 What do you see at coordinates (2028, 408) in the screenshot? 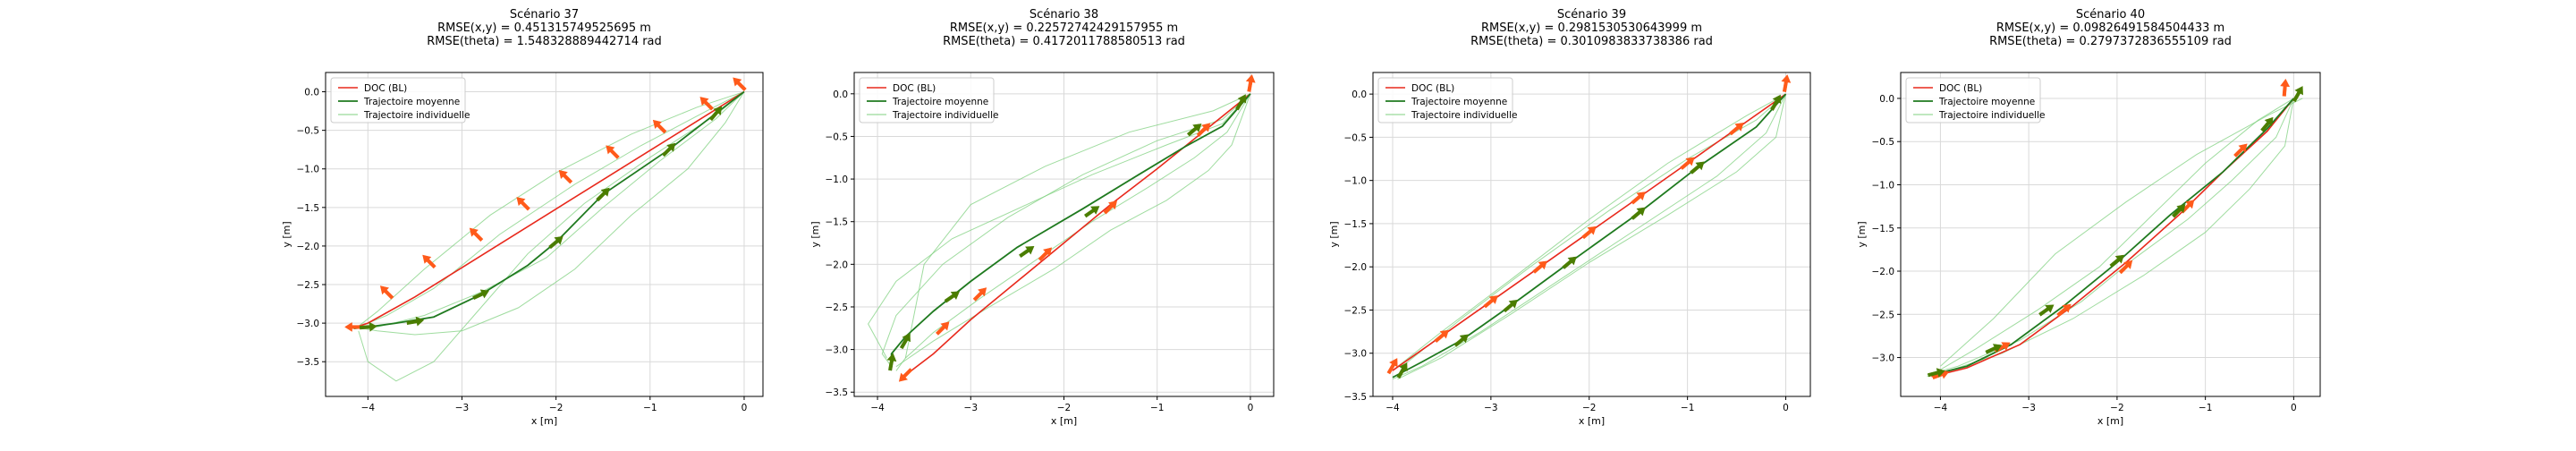
I see `x-tick-label: −3` at bounding box center [2028, 408].